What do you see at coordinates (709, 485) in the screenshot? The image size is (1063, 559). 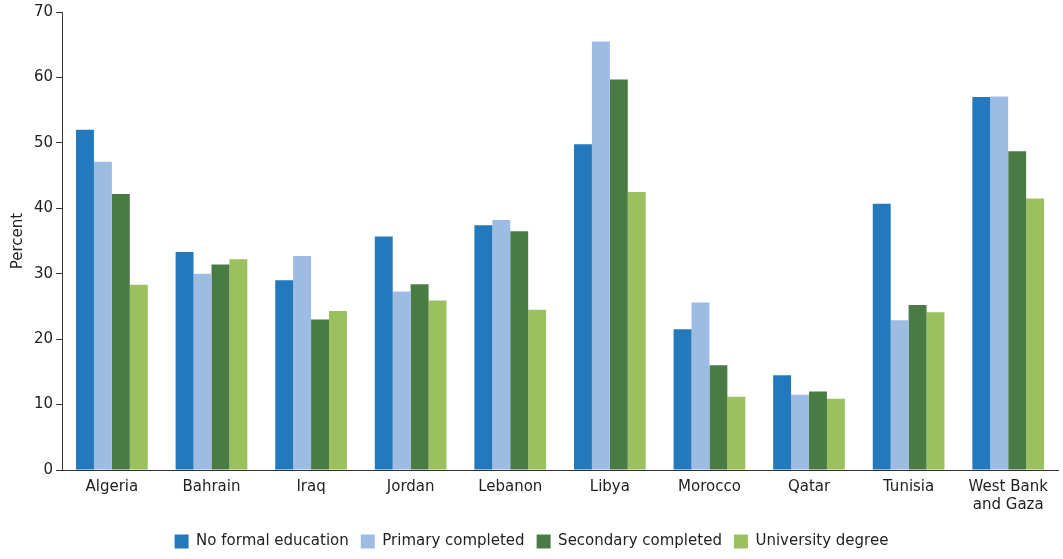 I see `x-tick-label: Morocco` at bounding box center [709, 485].